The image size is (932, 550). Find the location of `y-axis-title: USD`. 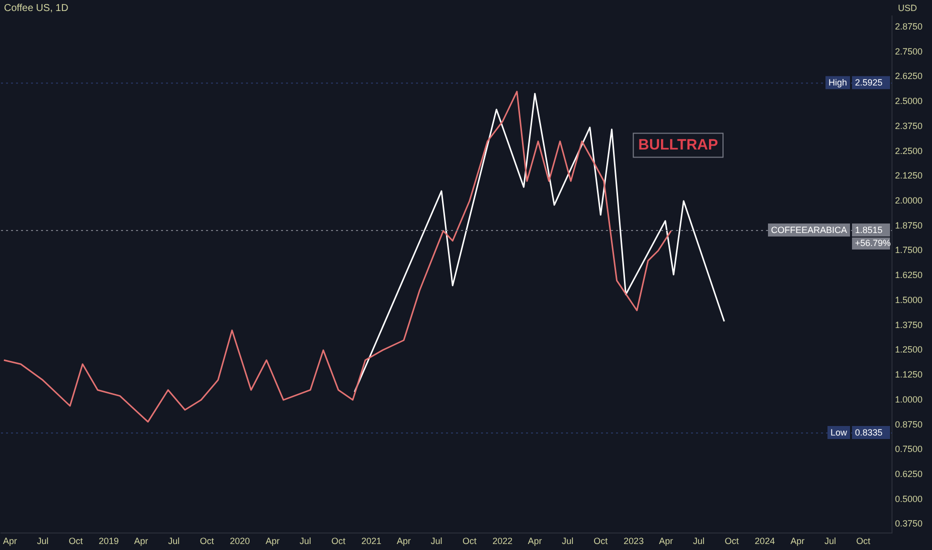

y-axis-title: USD is located at coordinates (908, 7).